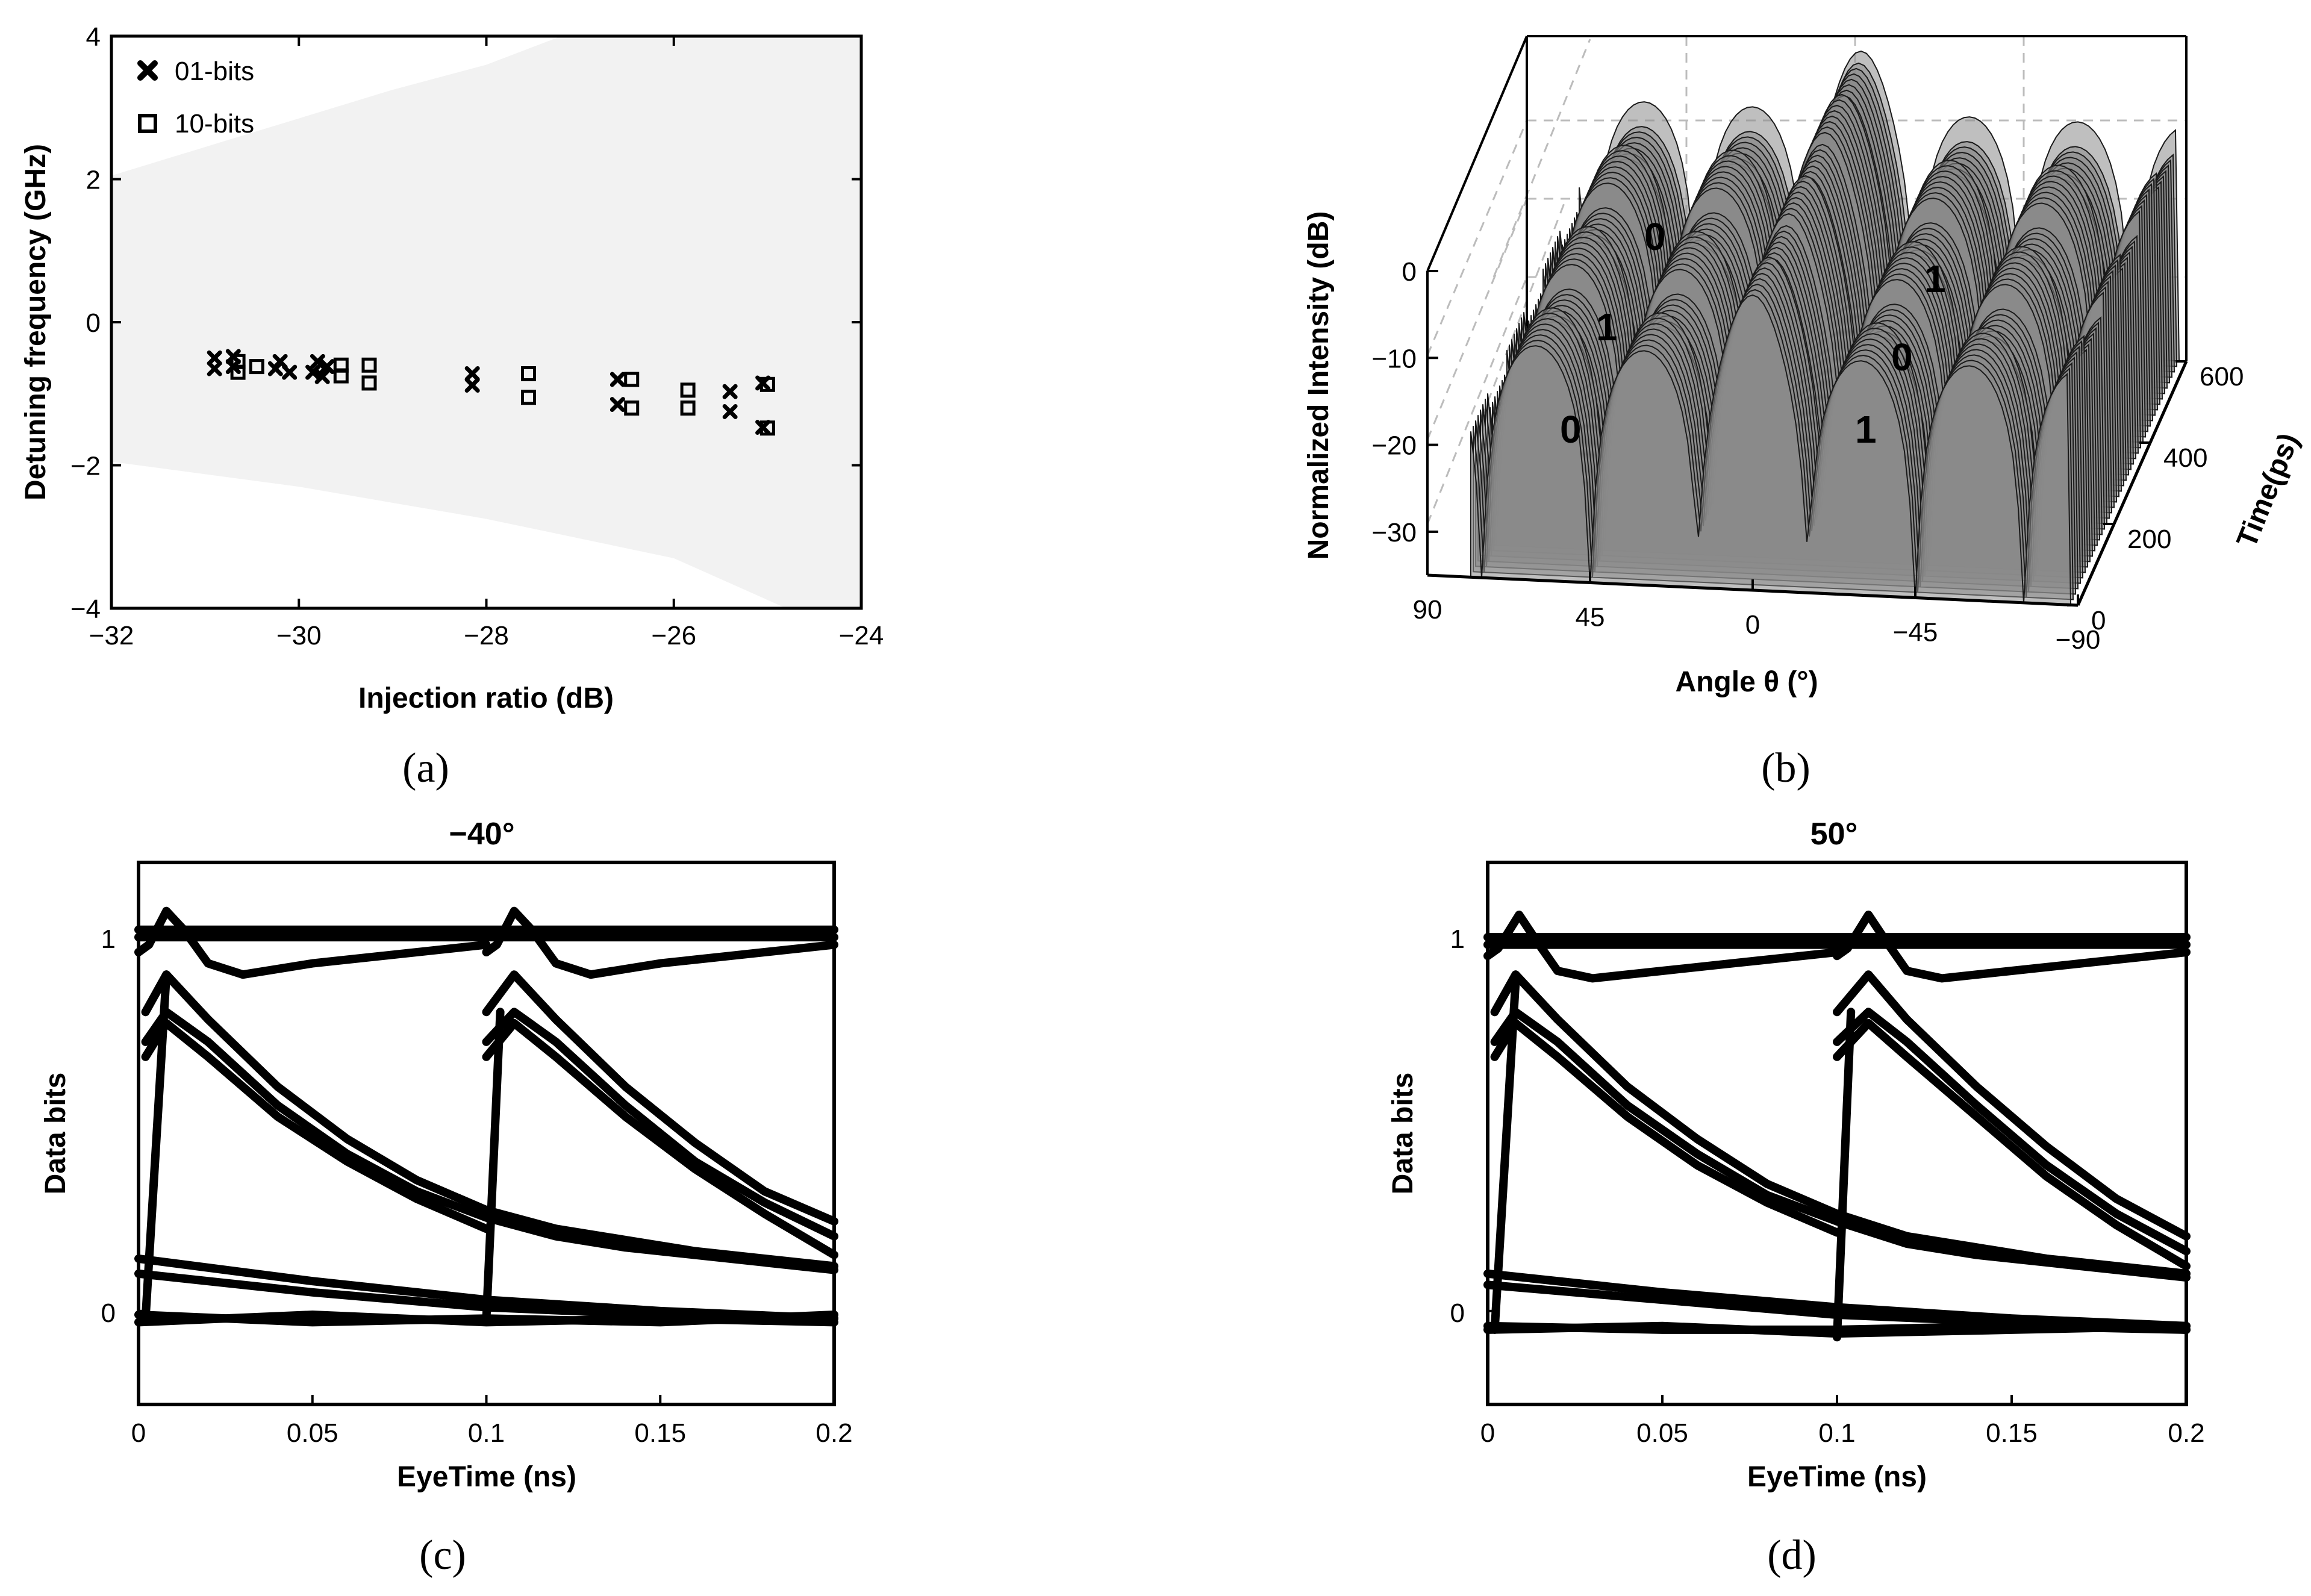  Describe the element at coordinates (2149, 539) in the screenshot. I see `panel-b-y-tick-label: 200` at that location.